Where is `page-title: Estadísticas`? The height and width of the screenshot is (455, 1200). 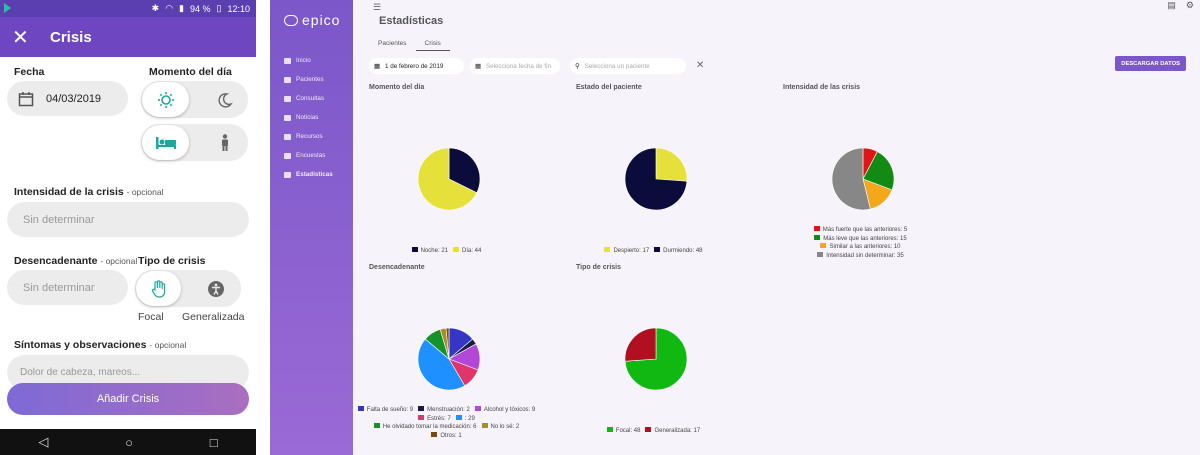 page-title: Estadísticas is located at coordinates (411, 21).